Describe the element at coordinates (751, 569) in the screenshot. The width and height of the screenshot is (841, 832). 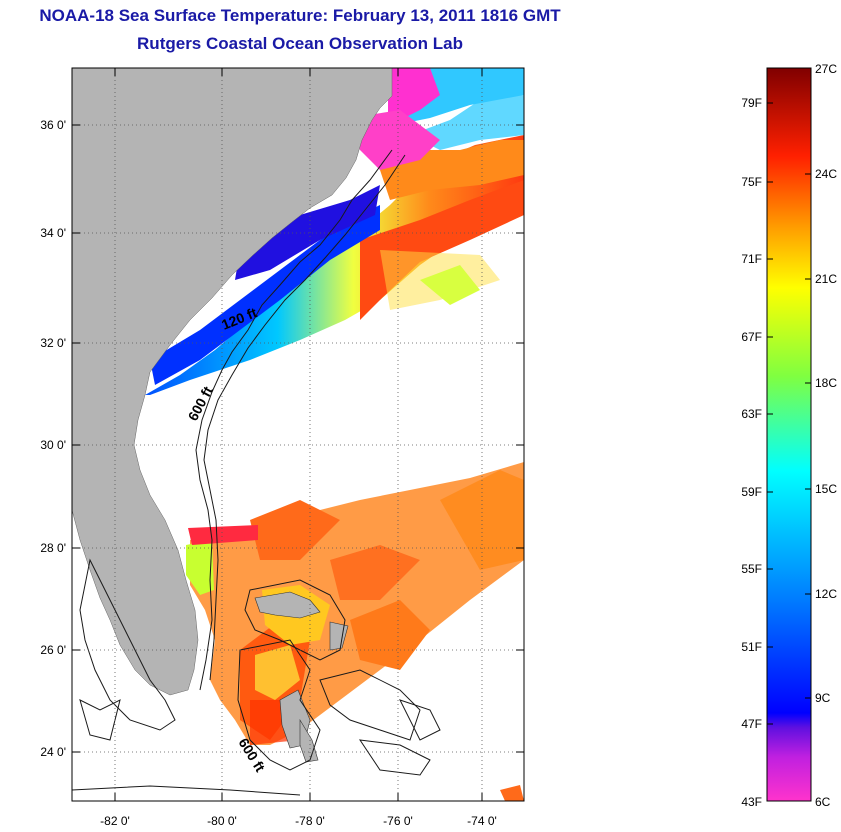
I see `colorbar-f-label: 55F` at that location.